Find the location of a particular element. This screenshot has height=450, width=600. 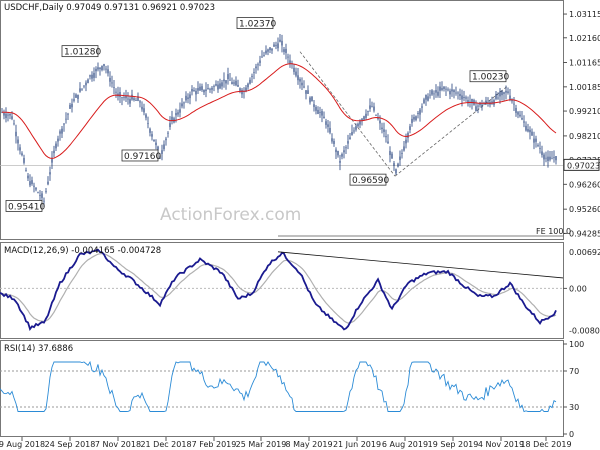

macd-trendline is located at coordinates (420, 265).